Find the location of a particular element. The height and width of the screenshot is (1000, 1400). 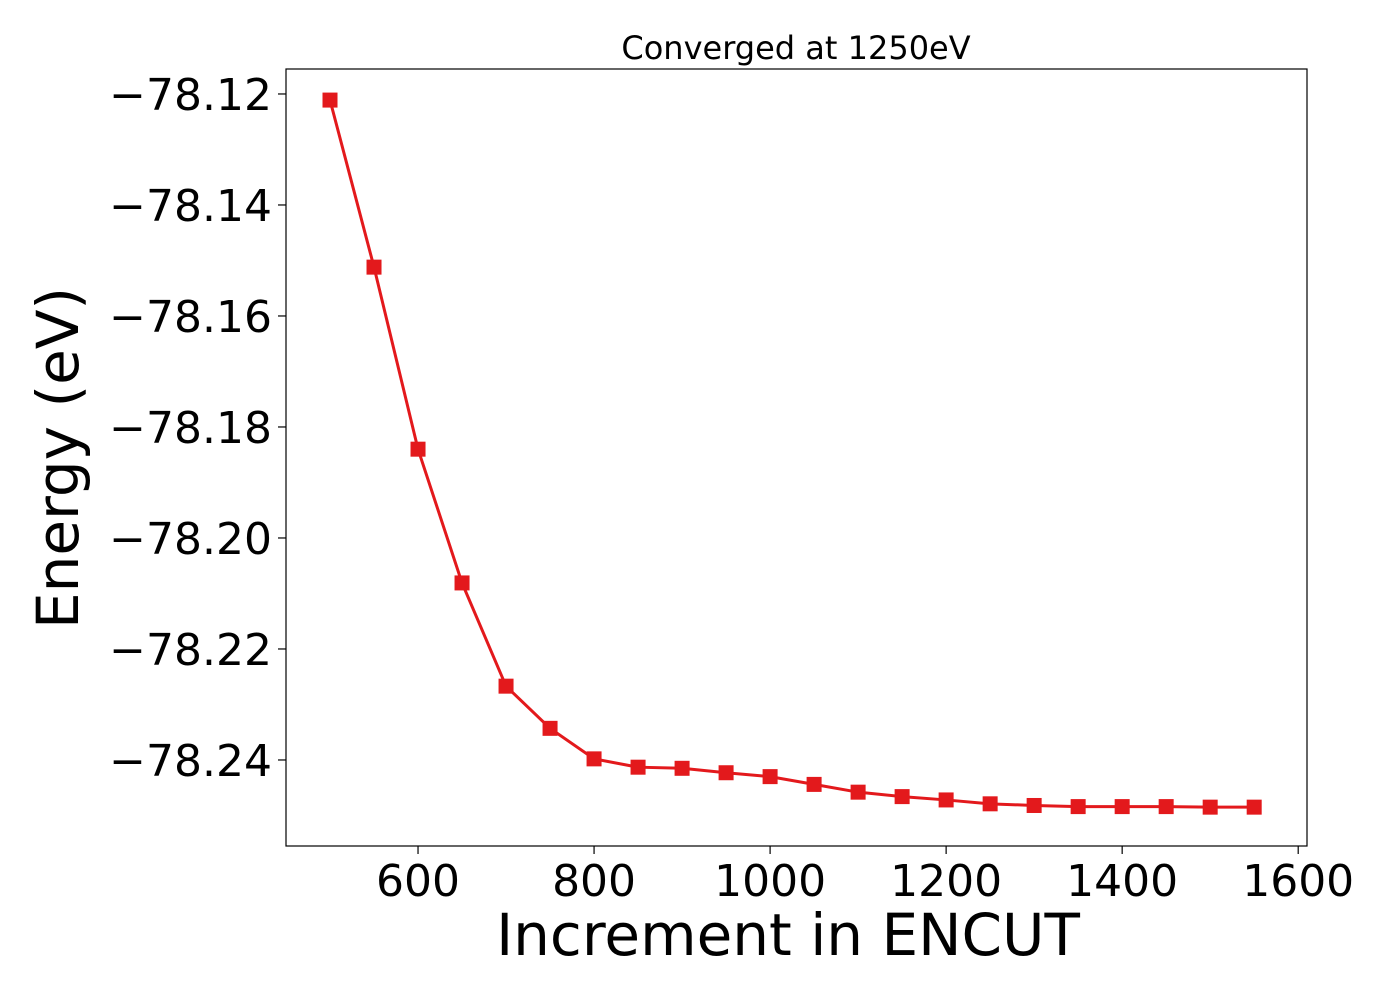

y-tick-label: −78.12 is located at coordinates (190, 95).